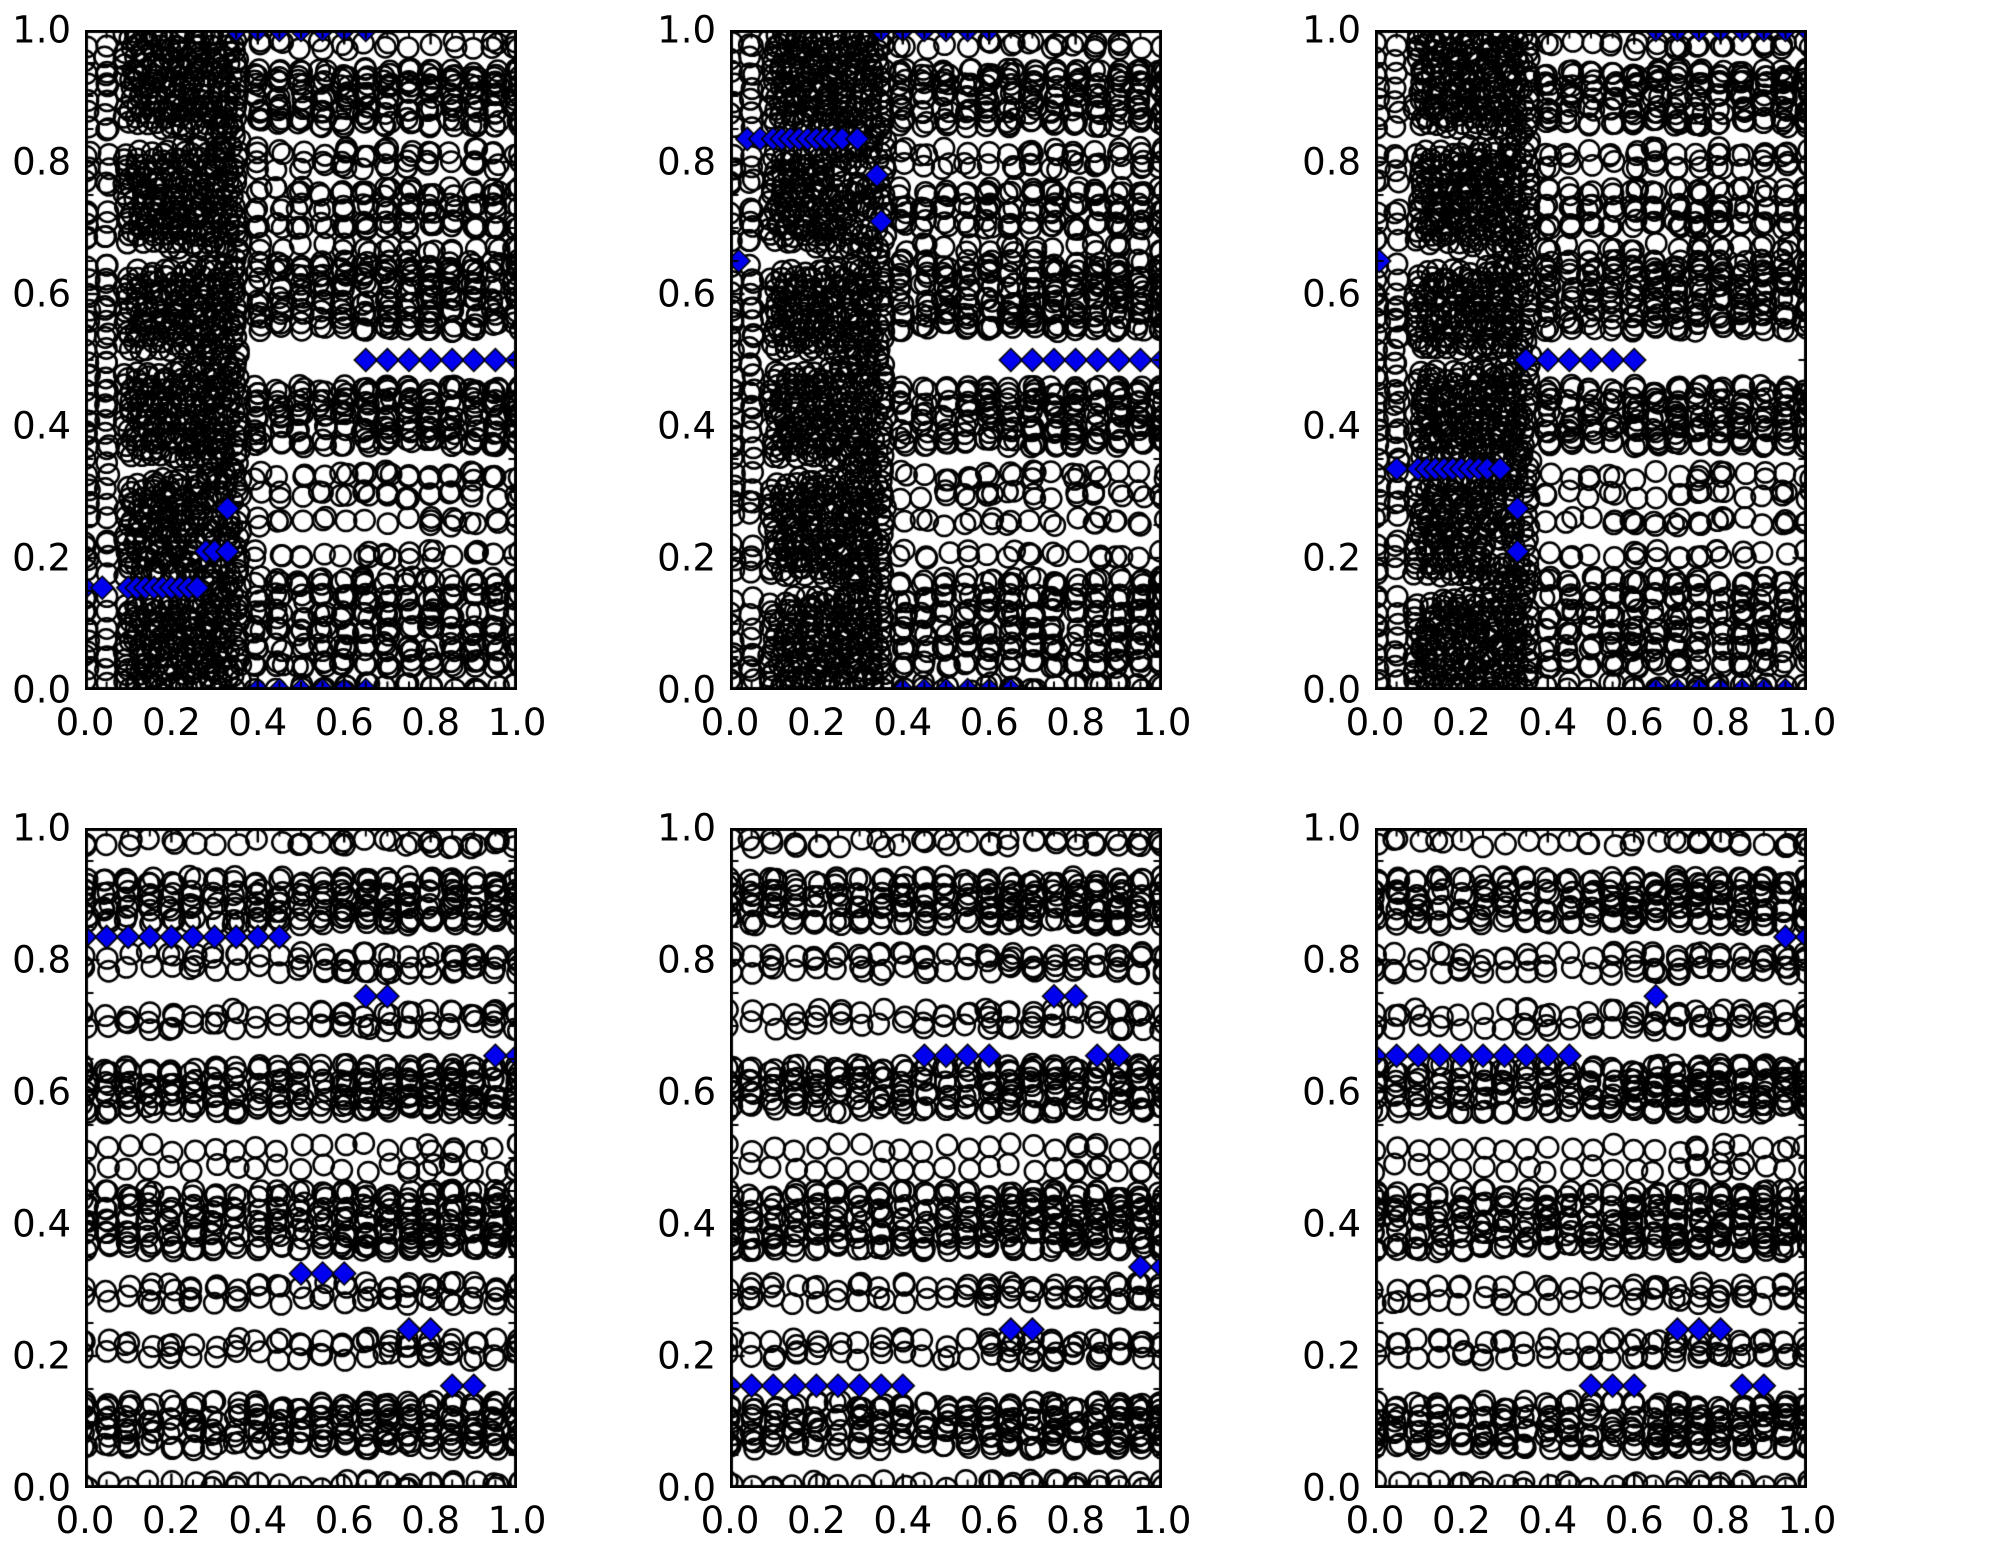 Image resolution: width=2004 pixels, height=1565 pixels. I want to click on x-tick-label-row0-col2-0.6: 0.6, so click(1634, 722).